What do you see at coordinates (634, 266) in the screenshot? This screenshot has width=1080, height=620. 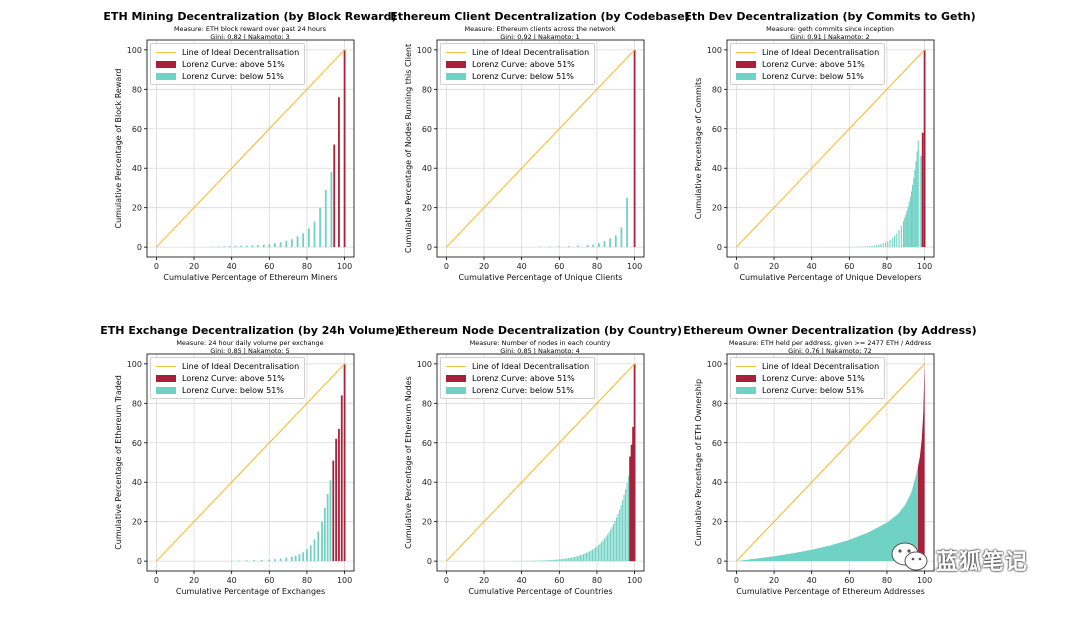 I see `x-tick-label: 100` at bounding box center [634, 266].